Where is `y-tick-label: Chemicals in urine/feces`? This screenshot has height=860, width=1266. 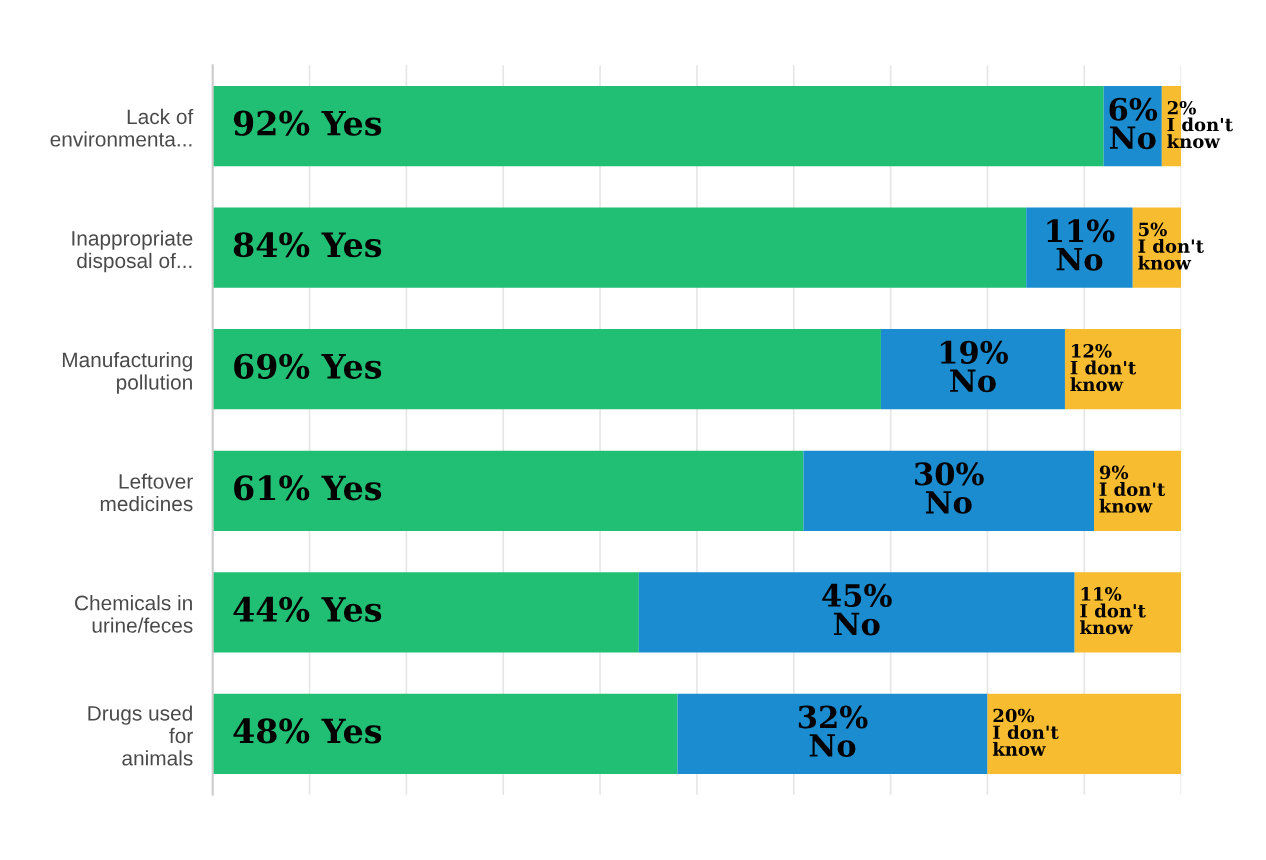
y-tick-label: Chemicals in urine/feces is located at coordinates (134, 614).